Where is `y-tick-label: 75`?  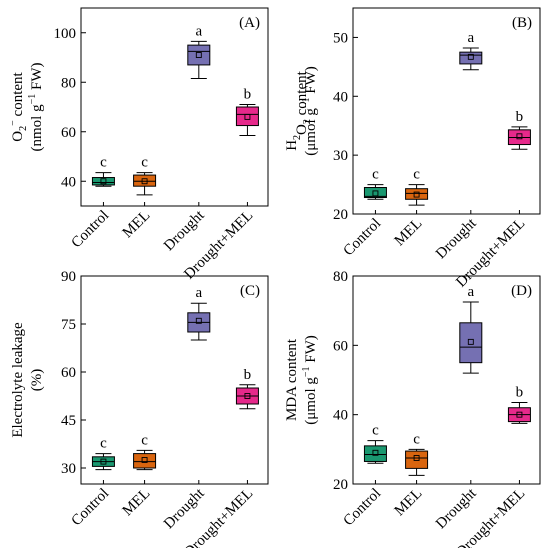 y-tick-label: 75 is located at coordinates (68, 325).